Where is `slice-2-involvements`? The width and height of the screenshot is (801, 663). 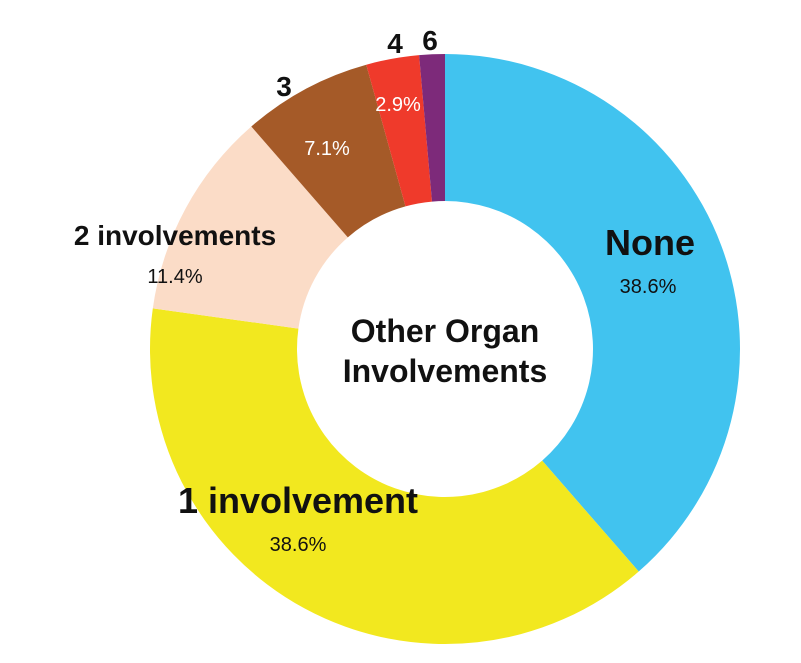
slice-2-involvements is located at coordinates (250, 227).